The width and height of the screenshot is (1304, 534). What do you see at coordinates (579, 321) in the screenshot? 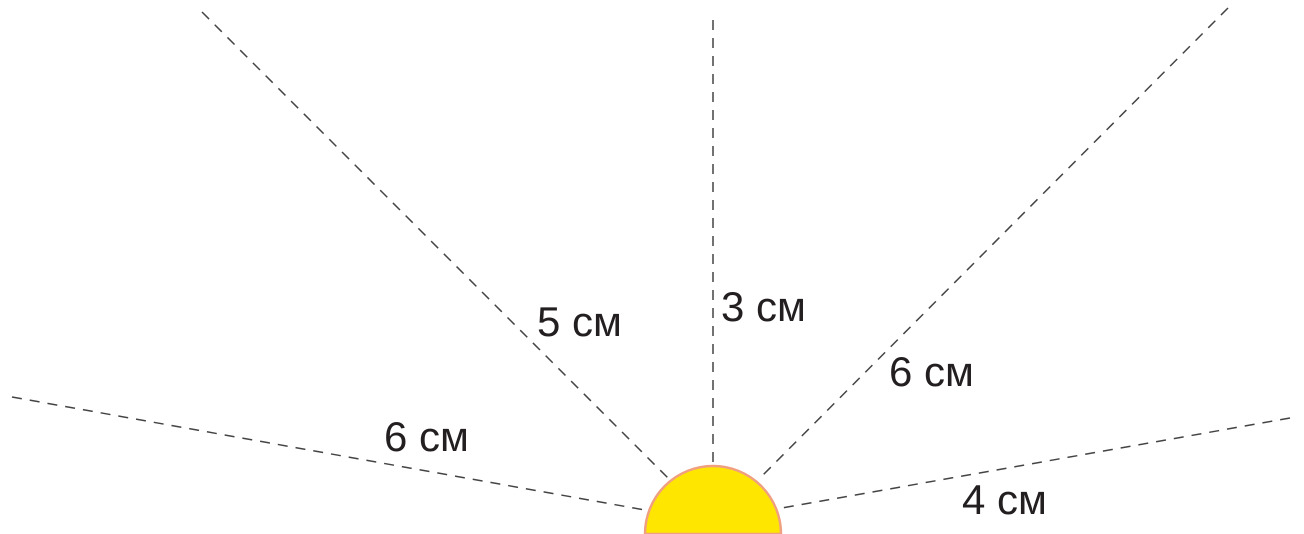
I see `ray-label: 5 см` at bounding box center [579, 321].